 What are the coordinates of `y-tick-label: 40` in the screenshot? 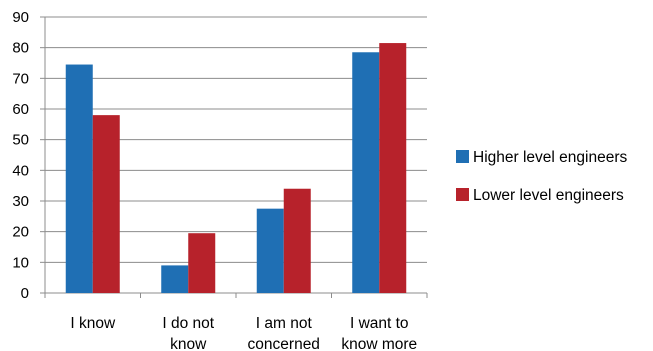 It's located at (20, 170).